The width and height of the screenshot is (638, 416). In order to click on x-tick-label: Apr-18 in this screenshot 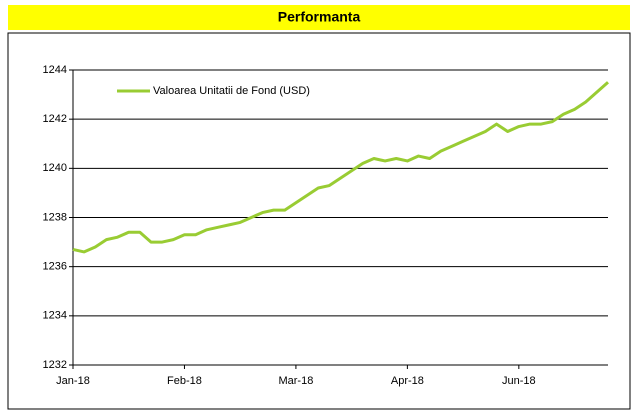, I will do `click(407, 381)`.